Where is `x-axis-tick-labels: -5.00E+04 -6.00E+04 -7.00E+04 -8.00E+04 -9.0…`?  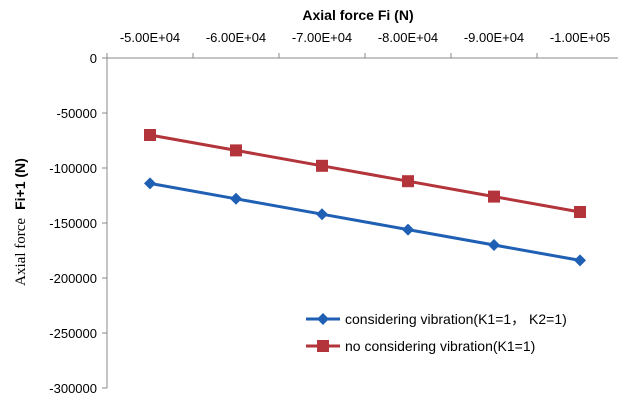
x-axis-tick-labels: -5.00E+04 -6.00E+04 -7.00E+04 -8.00E+04 -9.0… is located at coordinates (365, 37).